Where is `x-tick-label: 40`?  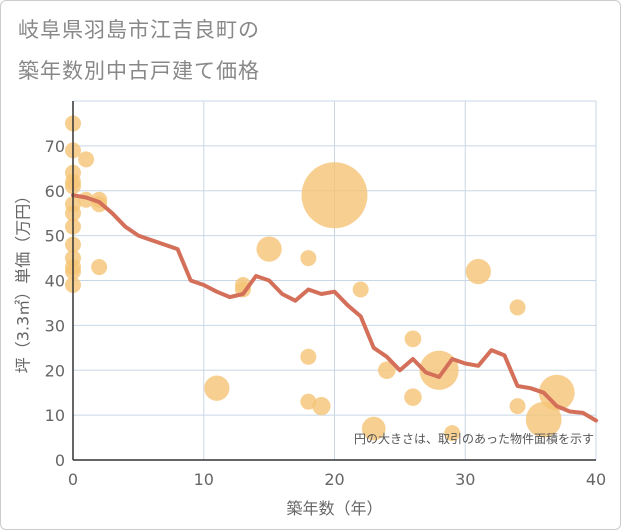
x-tick-label: 40 is located at coordinates (596, 479).